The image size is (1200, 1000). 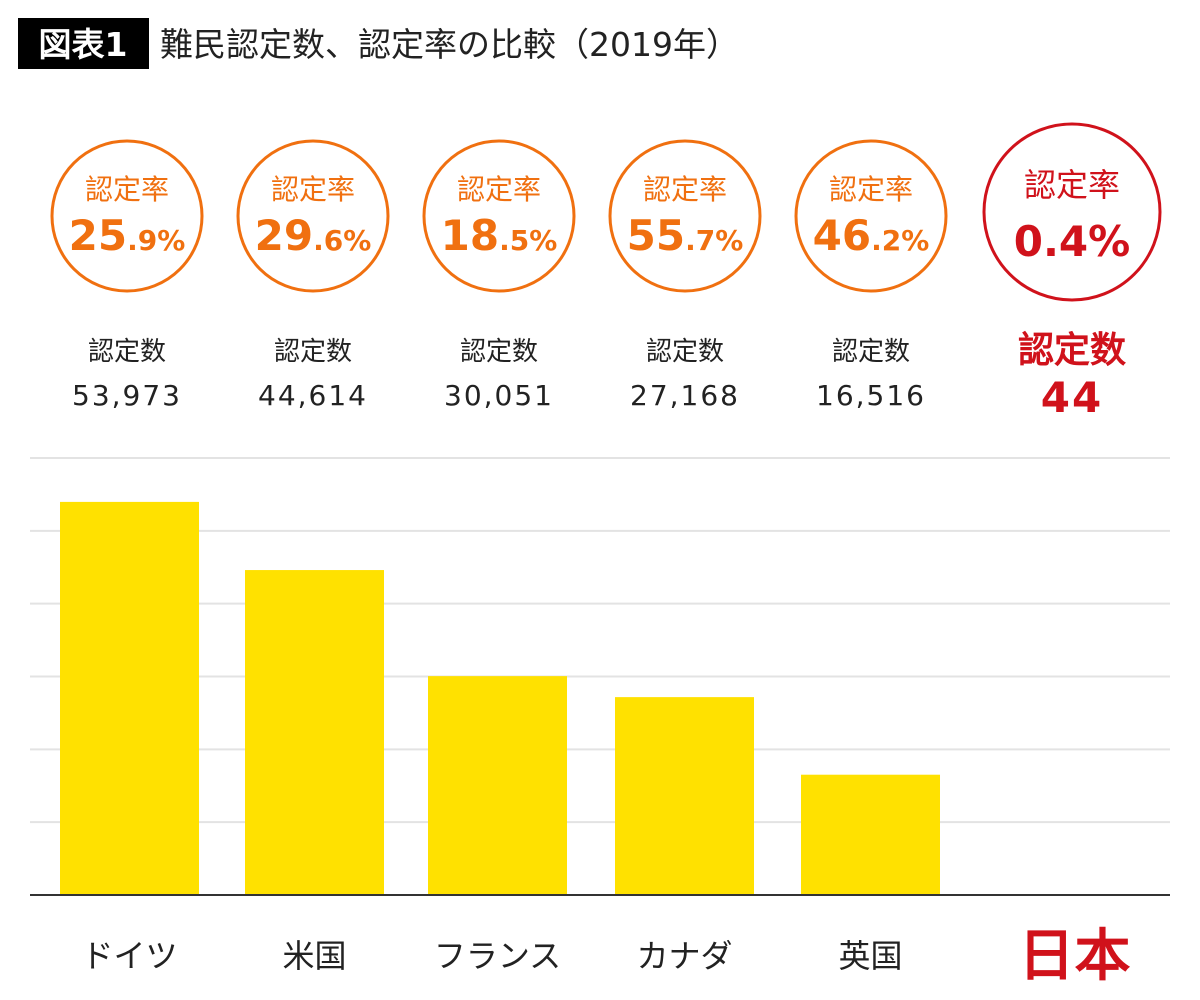 What do you see at coordinates (871, 395) in the screenshot?
I see `count-value: 16,516` at bounding box center [871, 395].